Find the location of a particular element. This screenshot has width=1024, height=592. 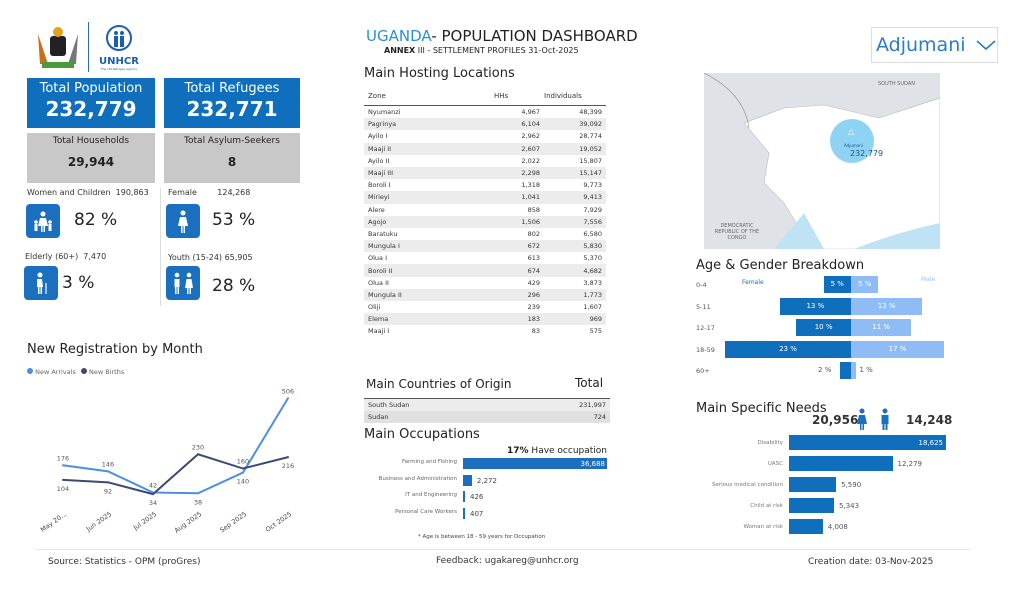

needs-male-total: 14,248 is located at coordinates (929, 420).